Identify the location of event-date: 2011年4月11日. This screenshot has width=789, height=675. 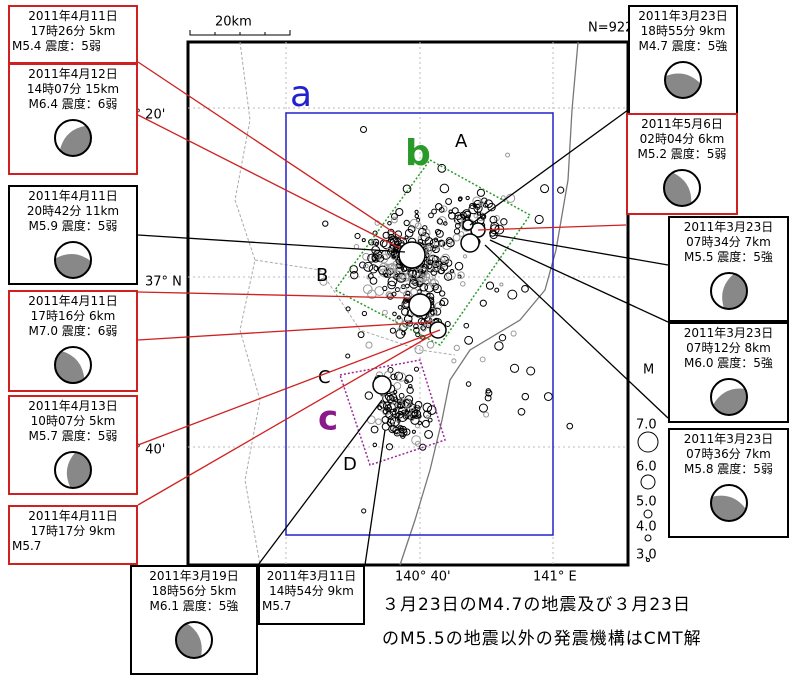
(73, 516).